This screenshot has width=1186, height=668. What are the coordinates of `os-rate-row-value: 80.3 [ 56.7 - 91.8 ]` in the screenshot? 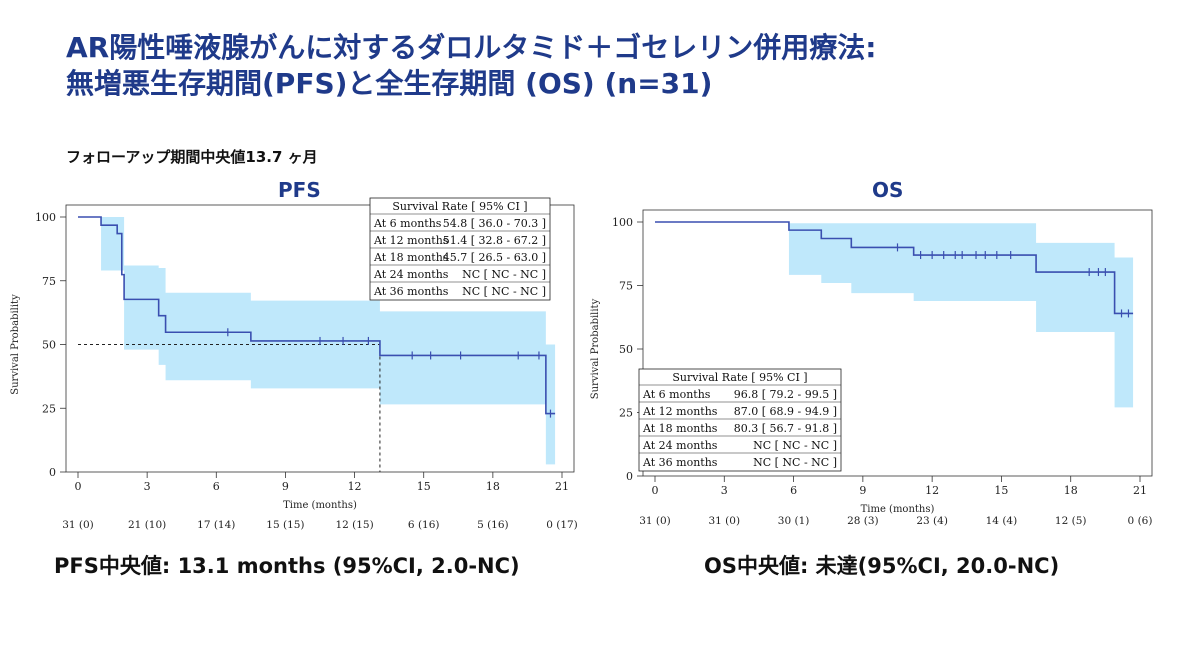 It's located at (785, 428).